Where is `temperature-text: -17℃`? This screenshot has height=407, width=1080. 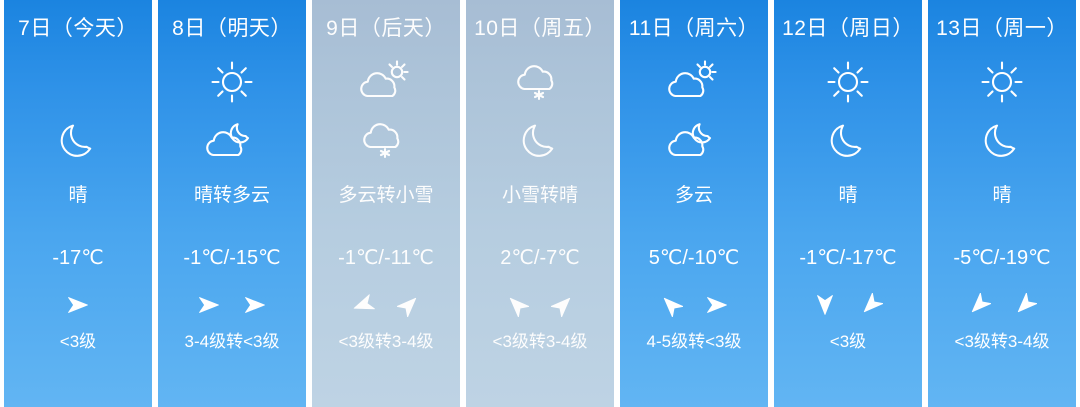
temperature-text: -17℃ is located at coordinates (78, 258).